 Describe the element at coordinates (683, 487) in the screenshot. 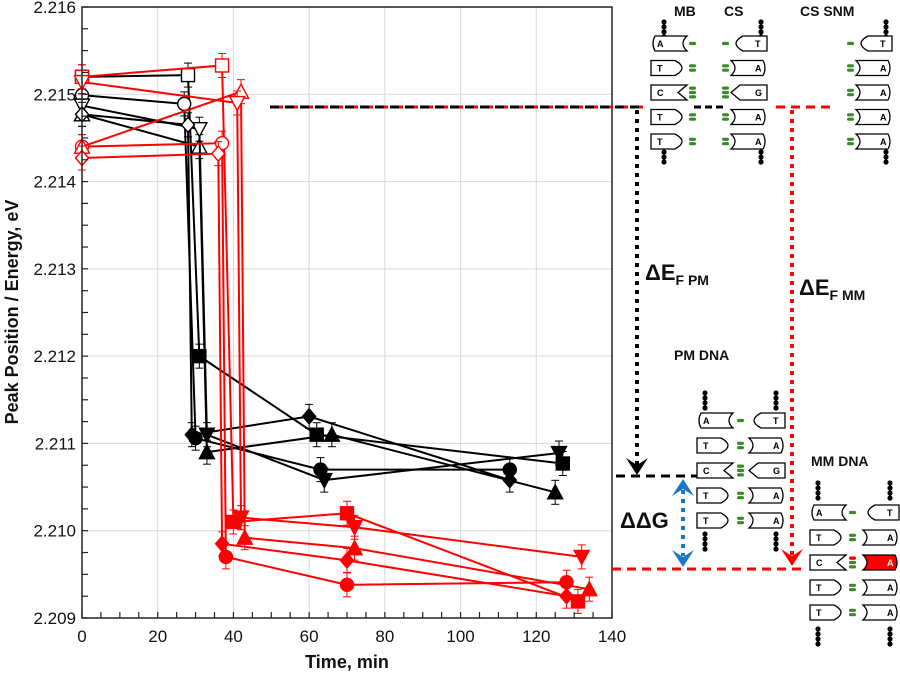

I see `ddg-arrowhead-up-icon` at that location.